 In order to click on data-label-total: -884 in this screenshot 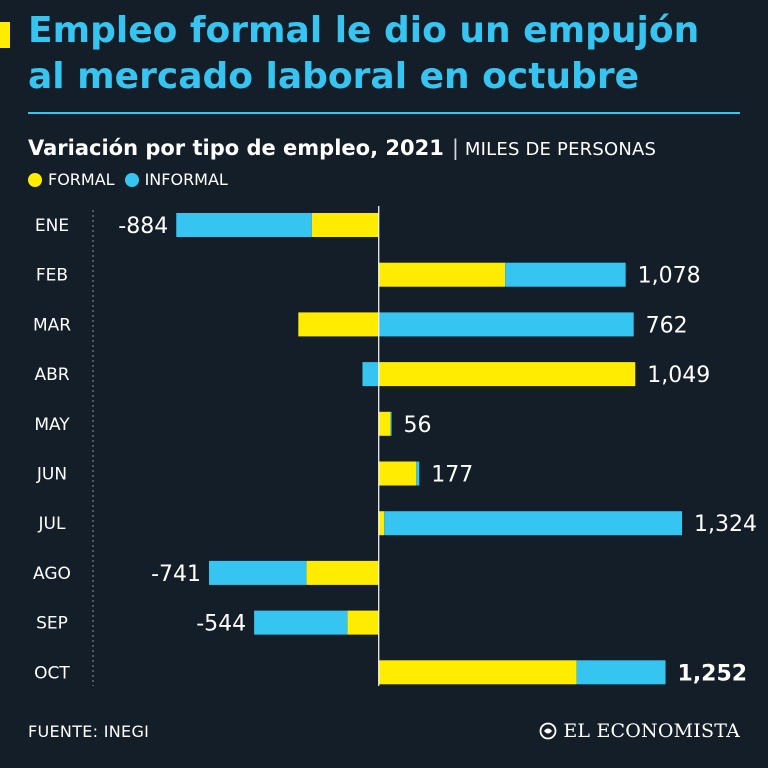, I will do `click(143, 226)`.